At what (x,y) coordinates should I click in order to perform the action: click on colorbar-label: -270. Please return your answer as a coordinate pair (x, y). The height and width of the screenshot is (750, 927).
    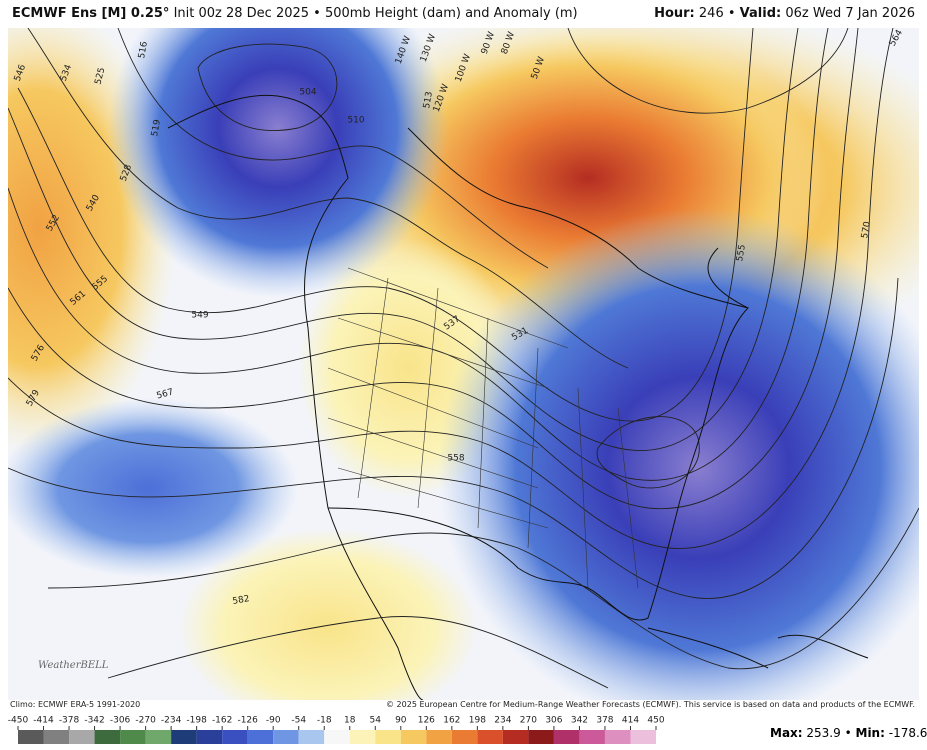
    Looking at the image, I should click on (145, 721).